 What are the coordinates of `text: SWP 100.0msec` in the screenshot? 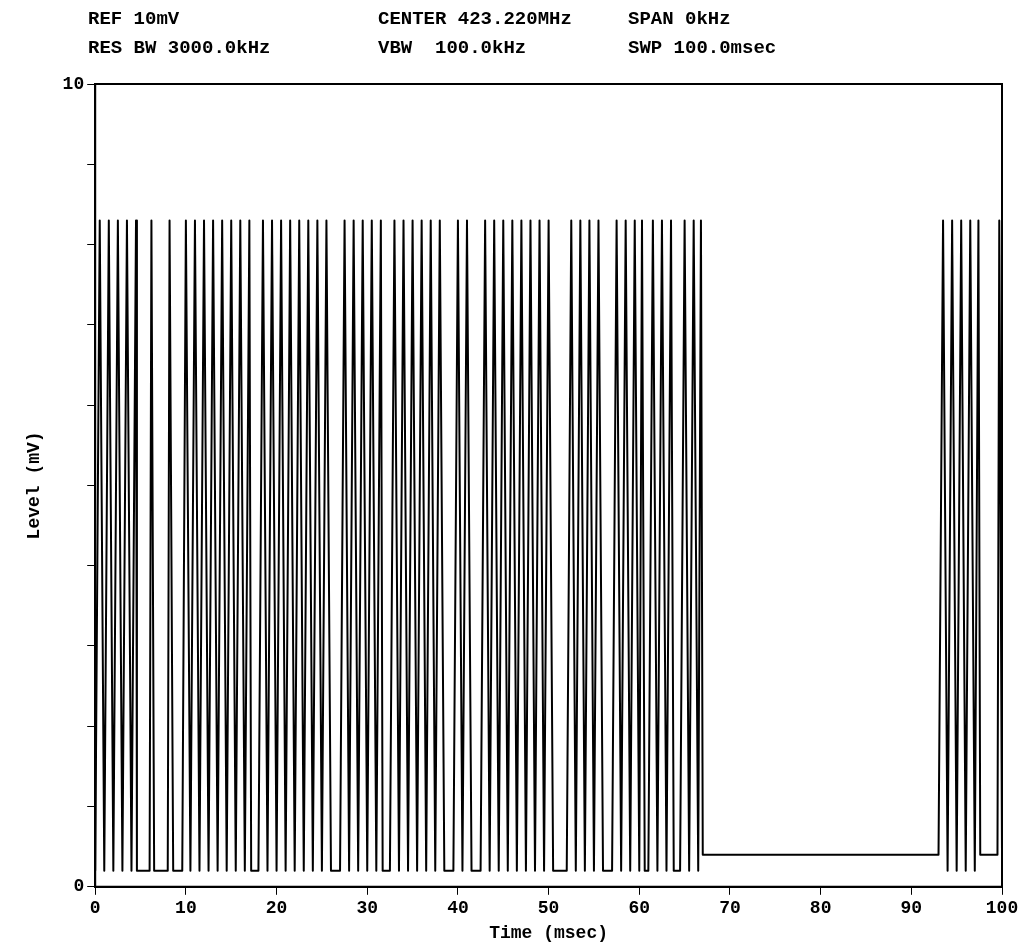 It's located at (703, 48).